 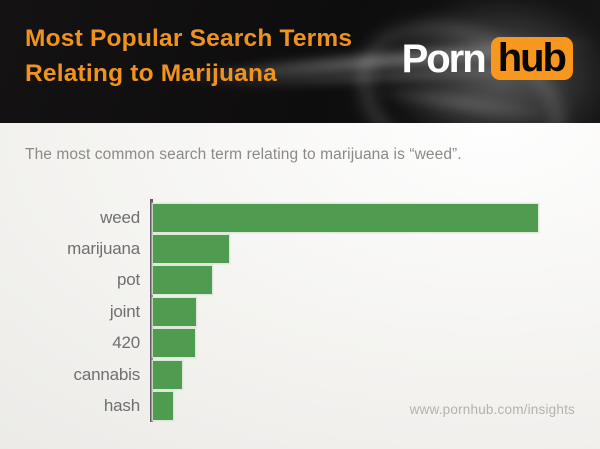 I want to click on pornhub-logo: Porn hub, so click(x=487, y=58).